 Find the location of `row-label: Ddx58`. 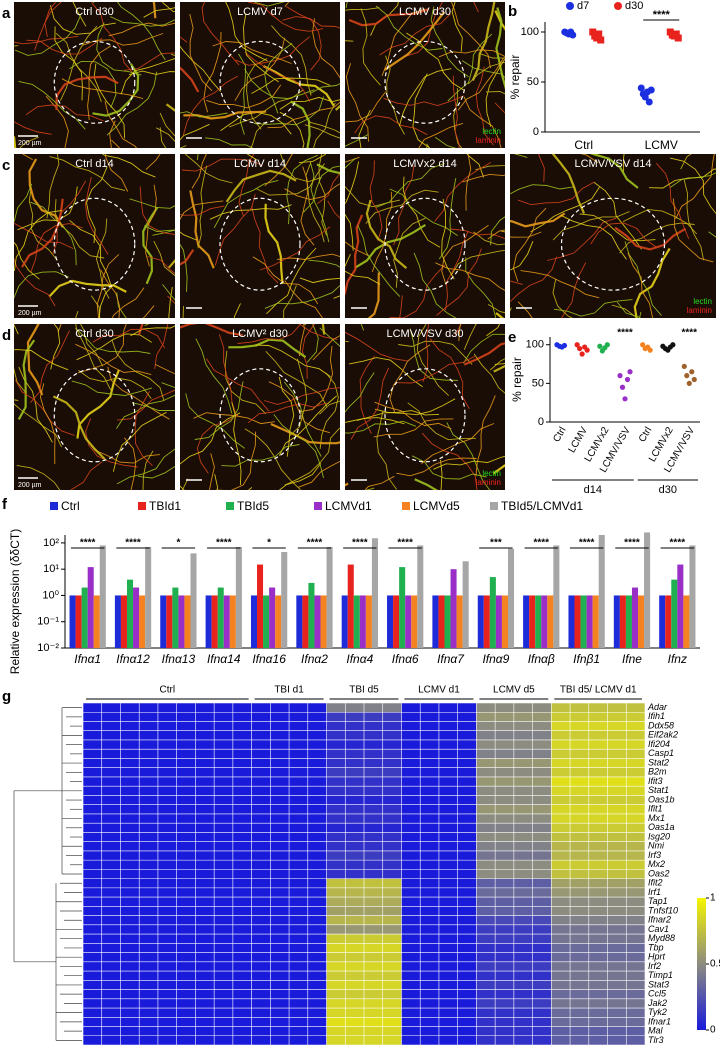

row-label: Ddx58 is located at coordinates (661, 725).